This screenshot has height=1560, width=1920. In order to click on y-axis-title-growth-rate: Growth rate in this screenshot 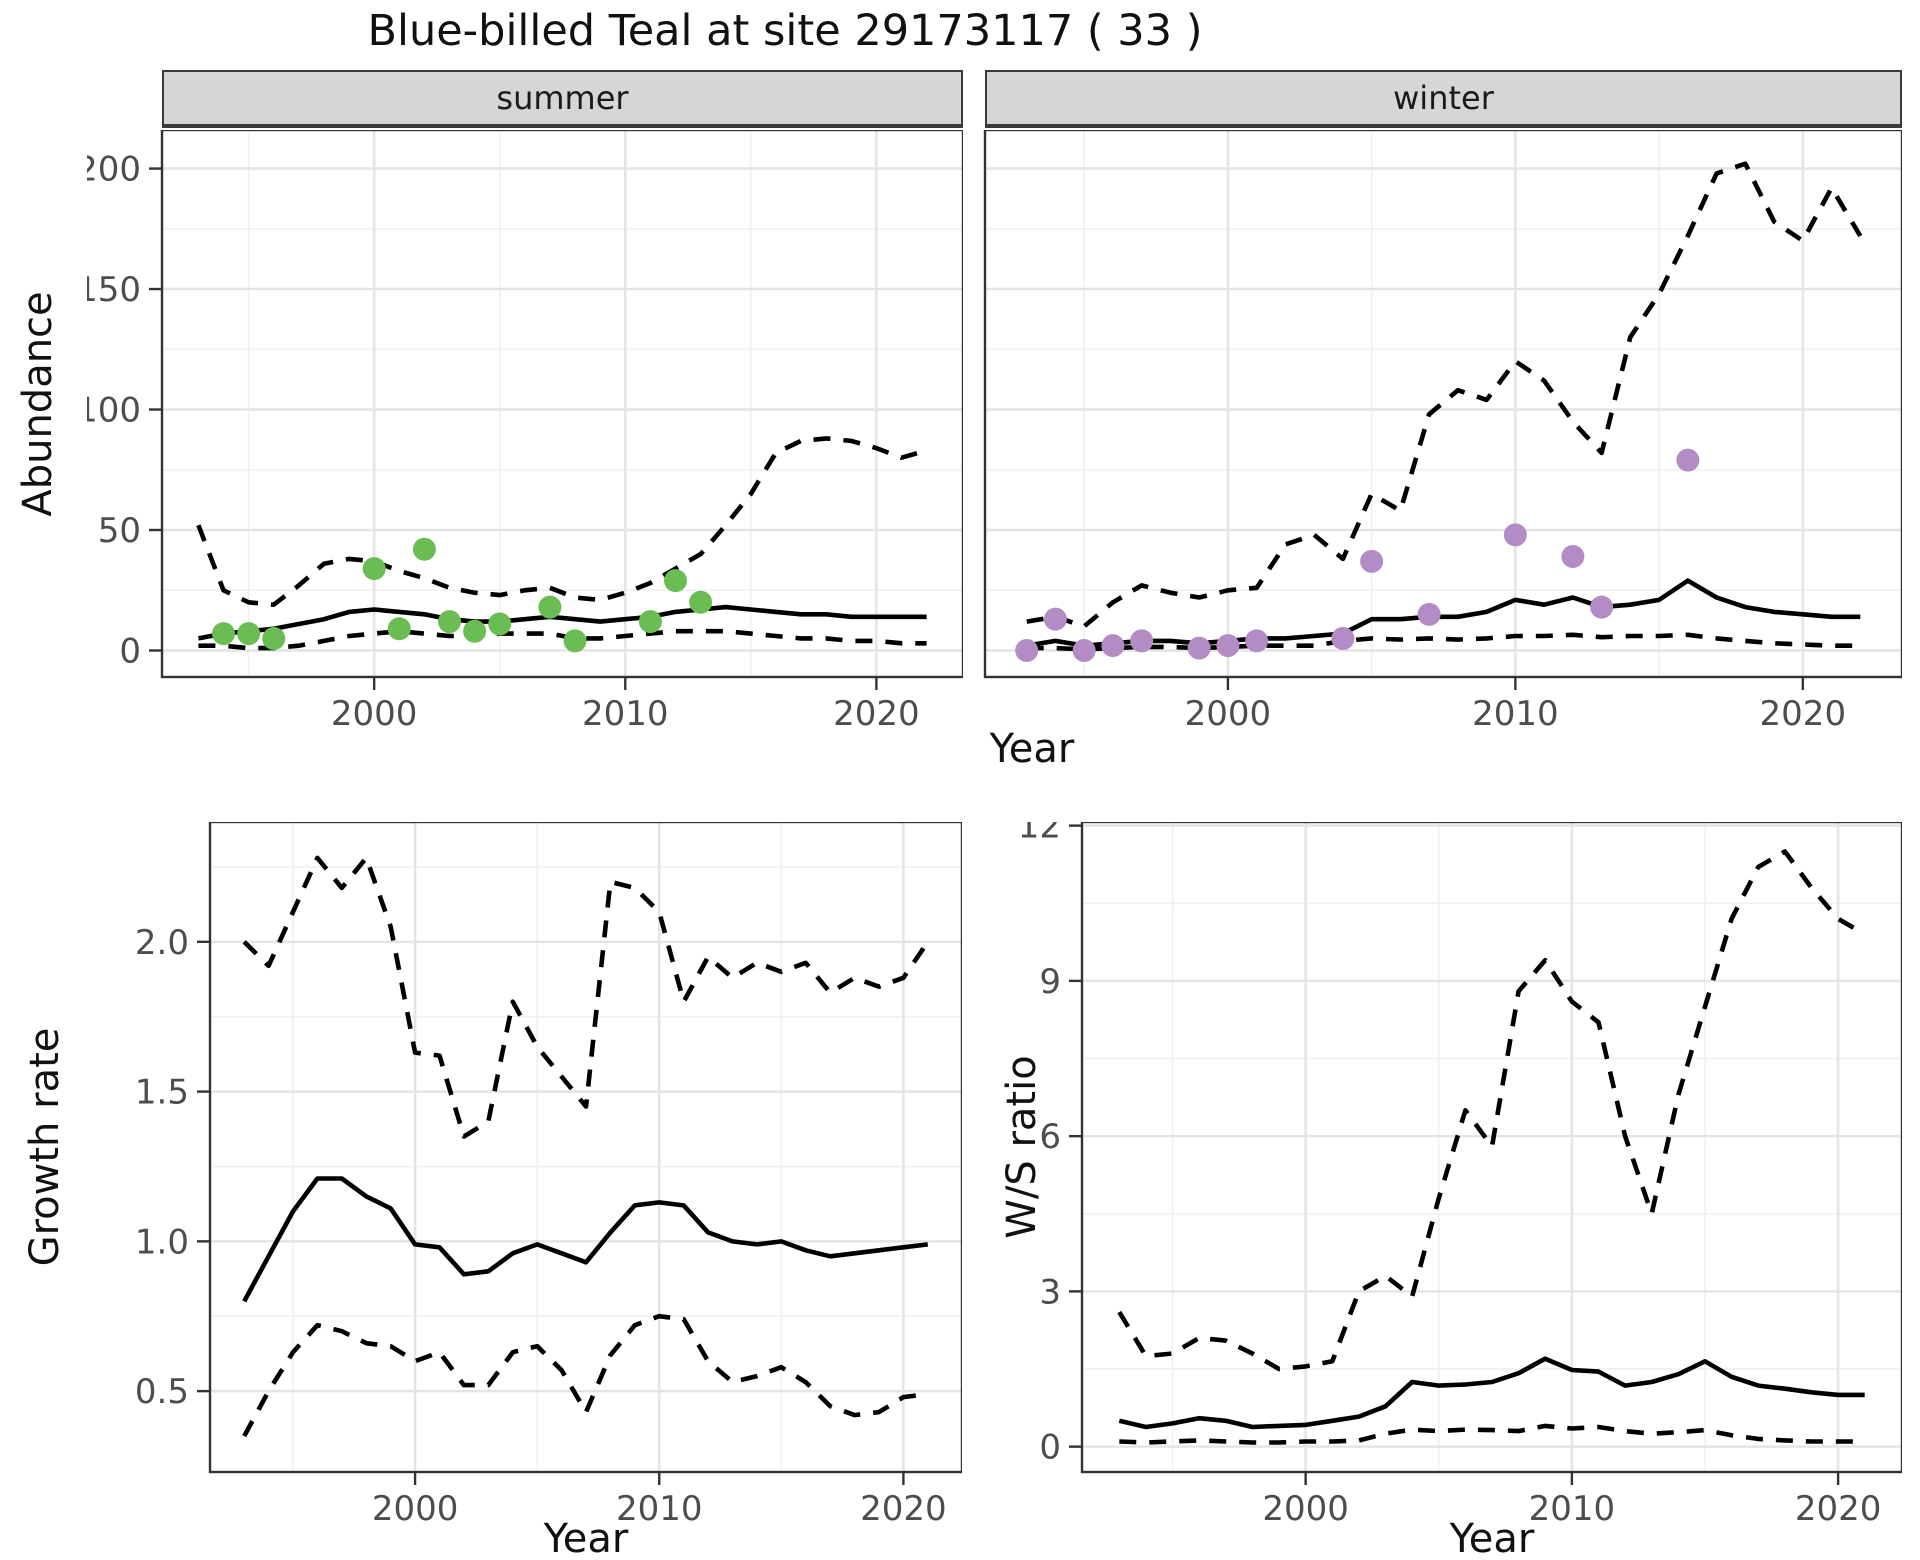, I will do `click(45, 1147)`.